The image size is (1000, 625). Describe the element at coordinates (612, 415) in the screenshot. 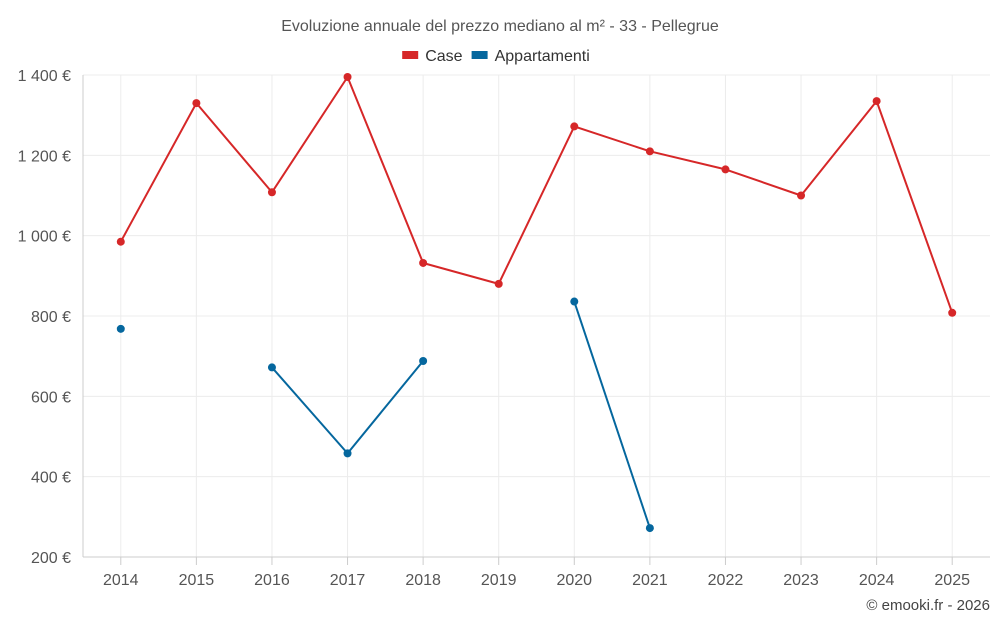

I see `series-line-appartamenti` at that location.